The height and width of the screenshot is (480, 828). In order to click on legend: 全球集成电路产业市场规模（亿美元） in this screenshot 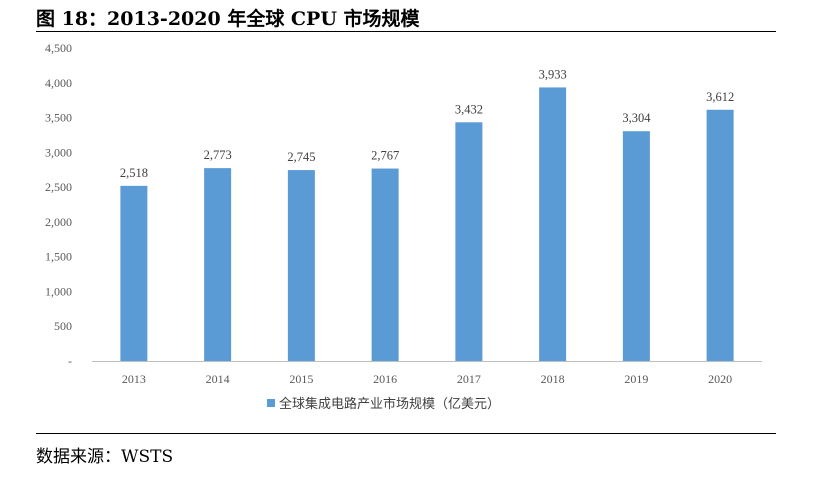, I will do `click(383, 404)`.